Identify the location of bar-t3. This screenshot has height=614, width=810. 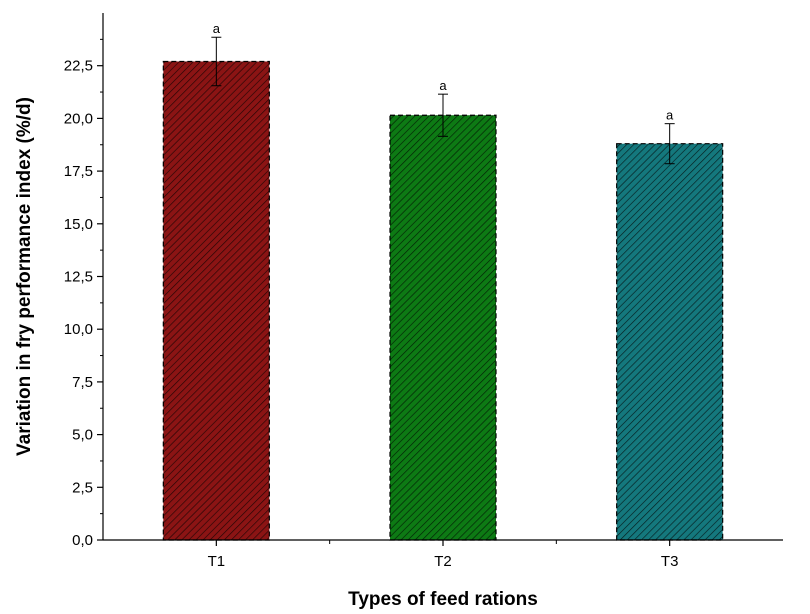
(670, 342).